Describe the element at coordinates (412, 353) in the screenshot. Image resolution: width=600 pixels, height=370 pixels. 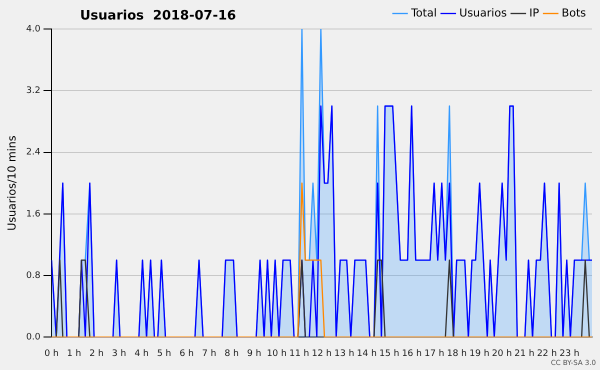
I see `x-tick-label: 16 h` at that location.